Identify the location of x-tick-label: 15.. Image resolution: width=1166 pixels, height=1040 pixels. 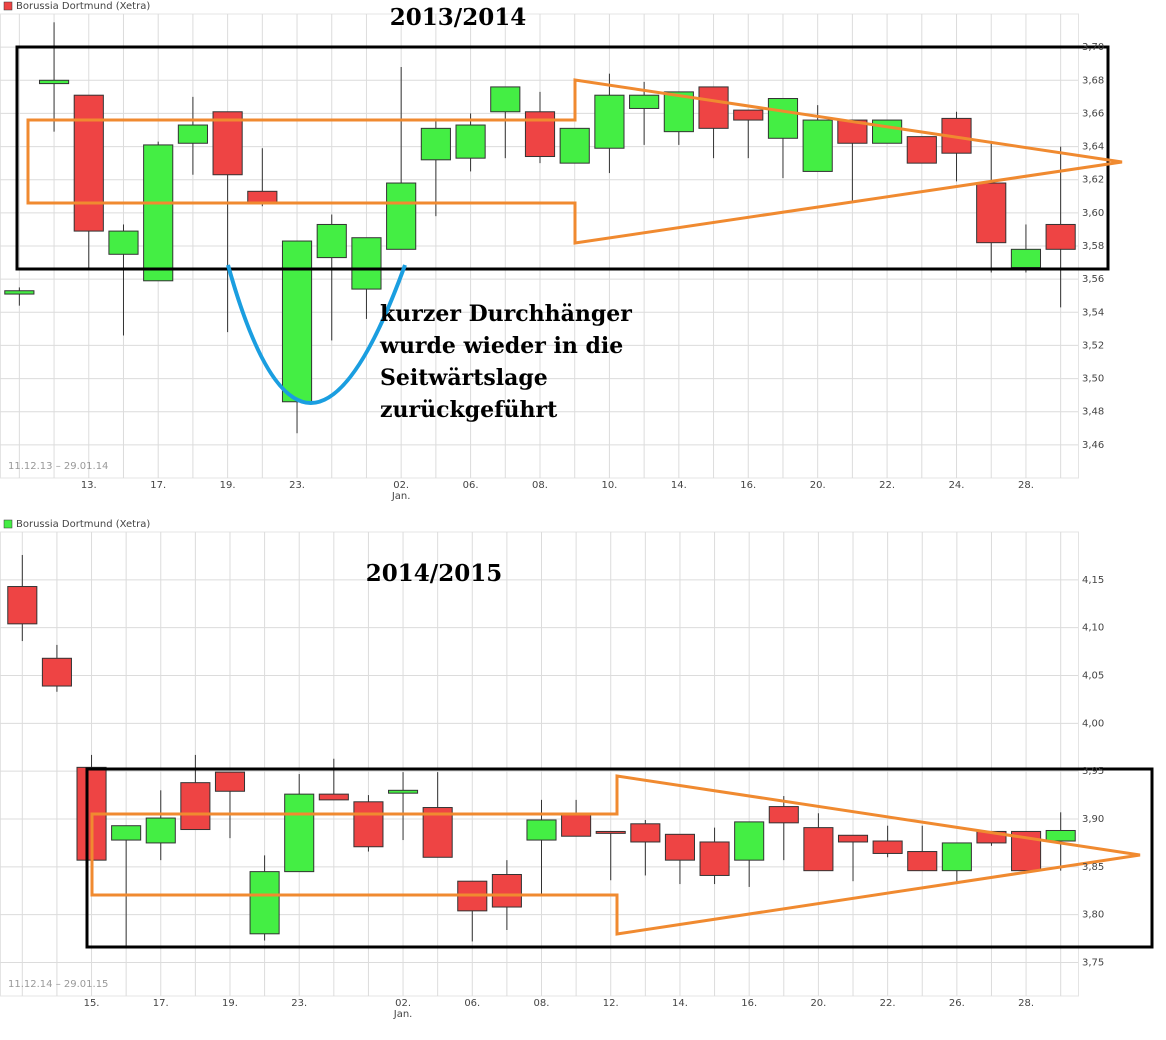
(92, 1003).